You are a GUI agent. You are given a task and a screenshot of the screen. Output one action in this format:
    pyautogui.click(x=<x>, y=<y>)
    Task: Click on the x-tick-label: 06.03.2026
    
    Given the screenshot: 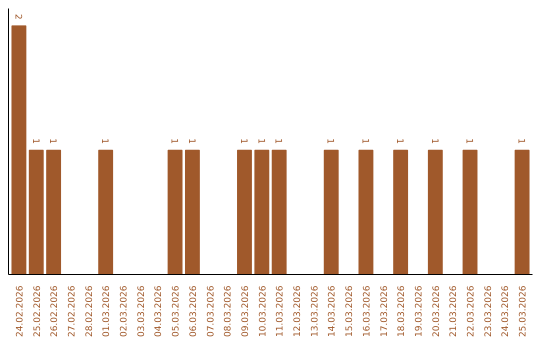 What is the action you would take?
    pyautogui.click(x=193, y=311)
    